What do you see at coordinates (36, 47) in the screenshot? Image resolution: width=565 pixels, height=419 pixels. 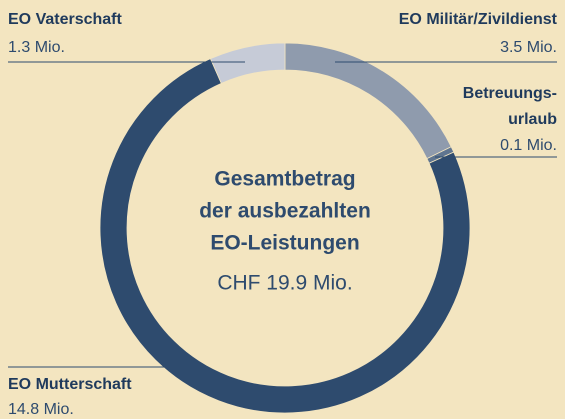 I see `value-label: 1.3 Mio.` at bounding box center [36, 47].